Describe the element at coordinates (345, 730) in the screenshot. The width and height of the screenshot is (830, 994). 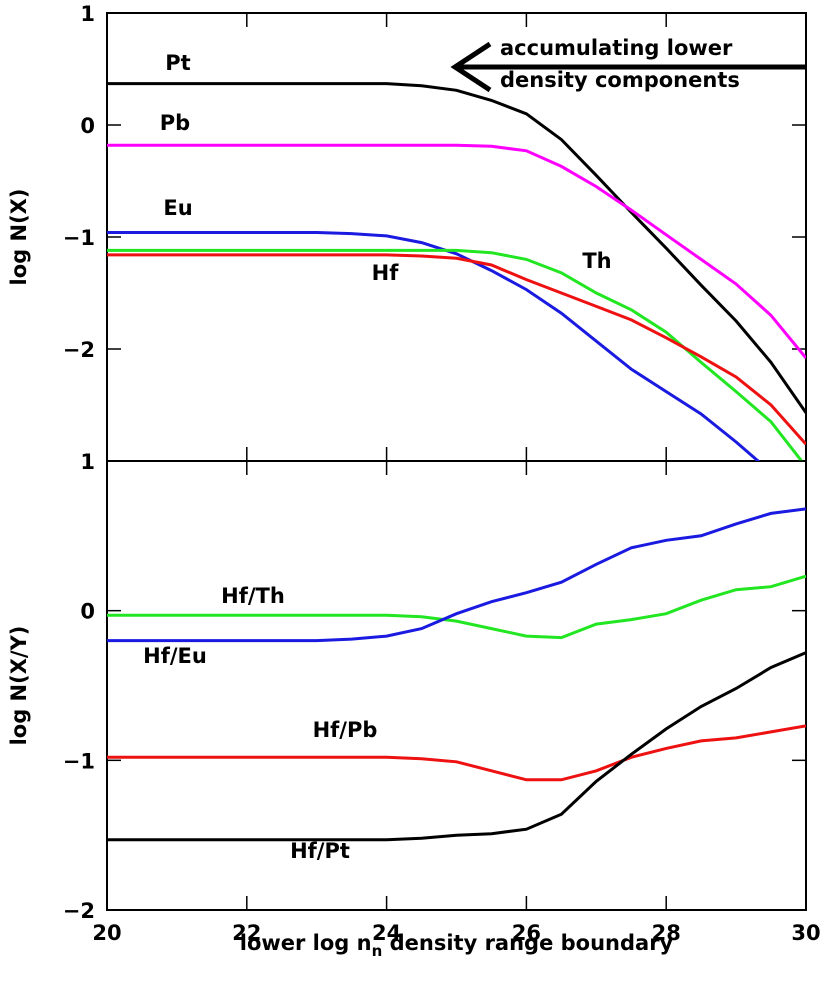
I see `series-label: Hf/Pb` at that location.